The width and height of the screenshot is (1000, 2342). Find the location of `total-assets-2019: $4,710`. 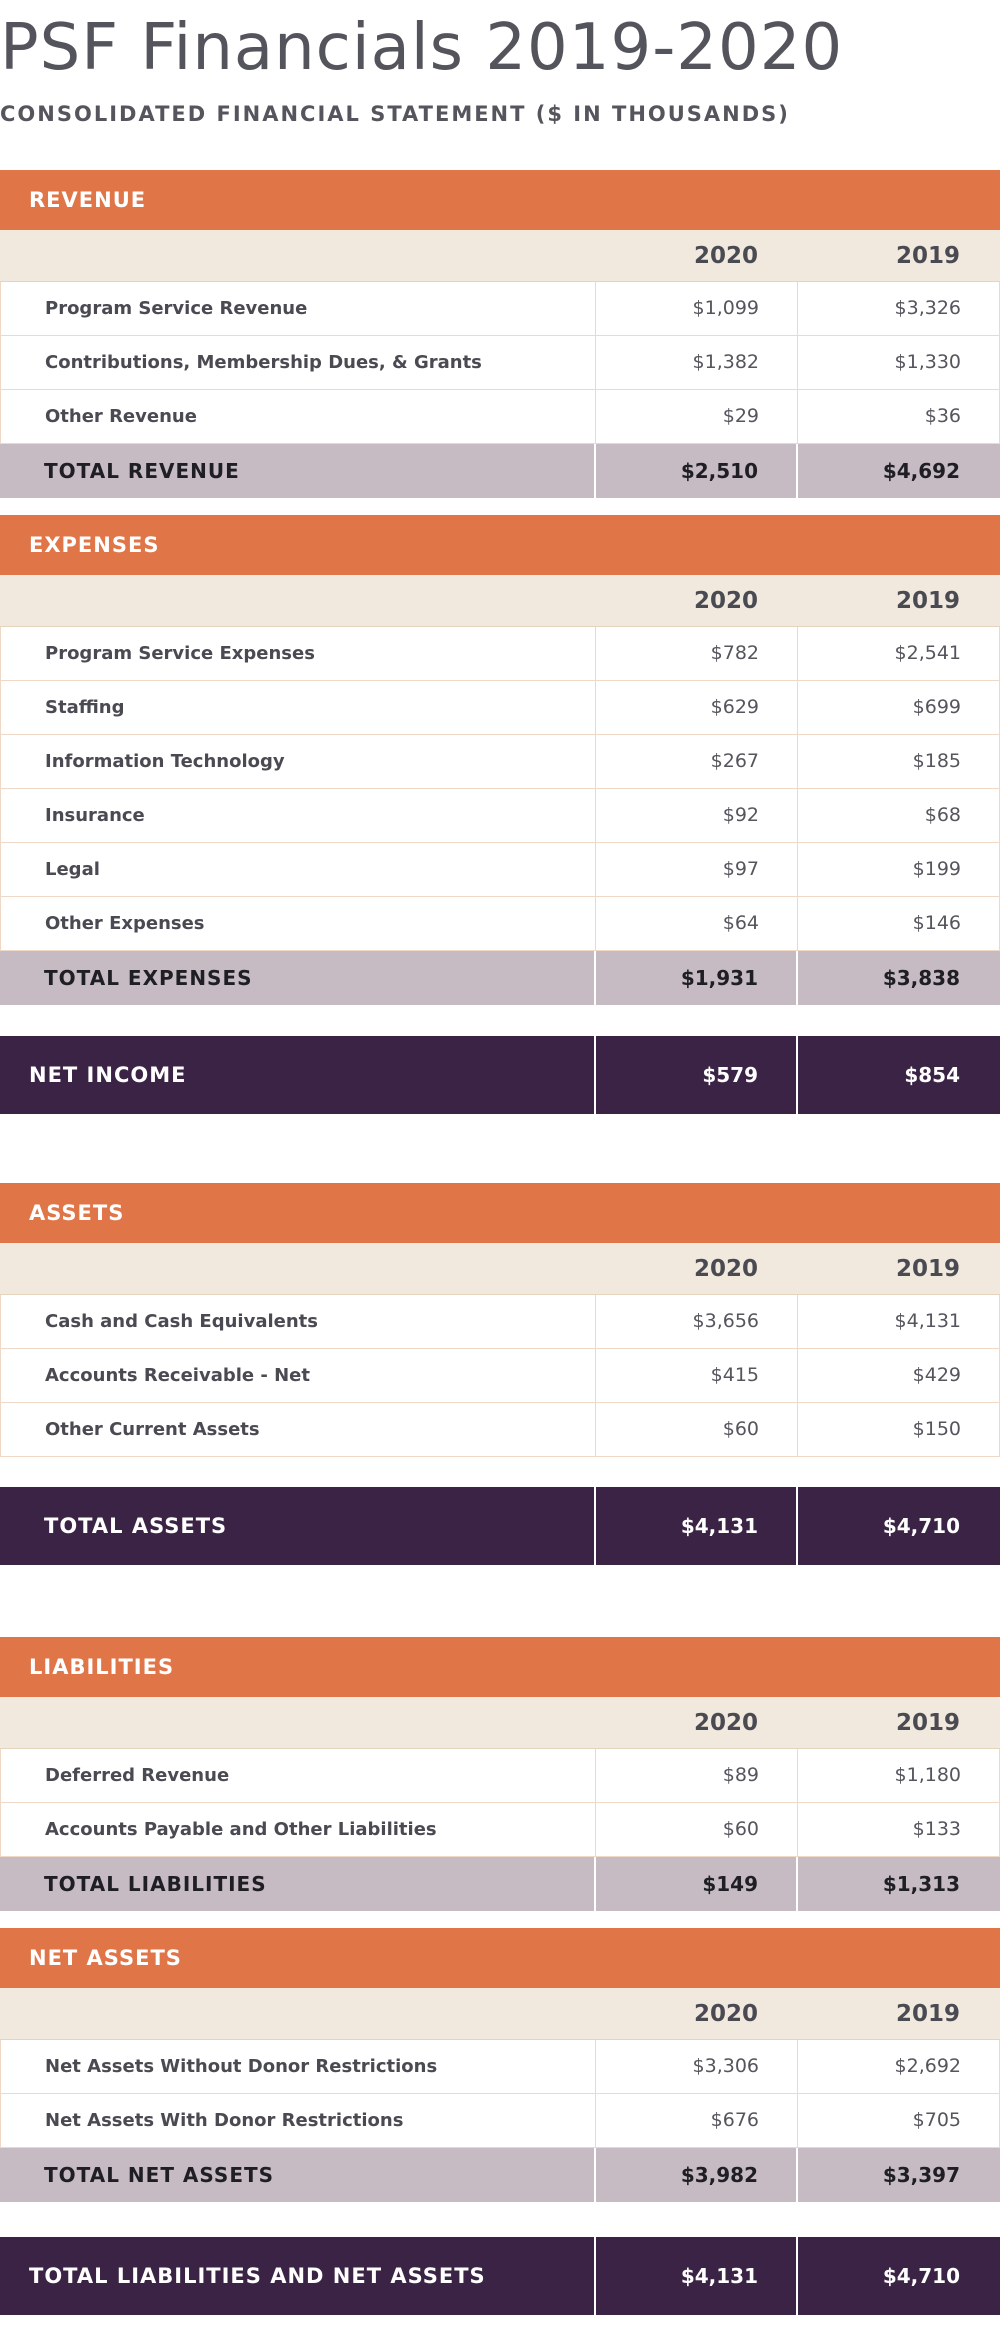

total-assets-2019: $4,710 is located at coordinates (921, 1526).